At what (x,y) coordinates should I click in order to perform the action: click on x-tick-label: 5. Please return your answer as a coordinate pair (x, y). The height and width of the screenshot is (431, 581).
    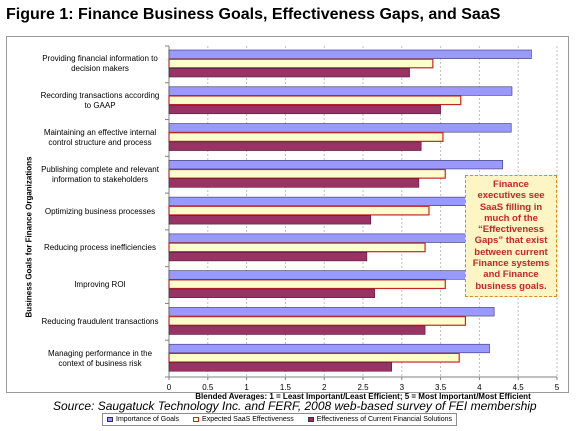
    Looking at the image, I should click on (557, 387).